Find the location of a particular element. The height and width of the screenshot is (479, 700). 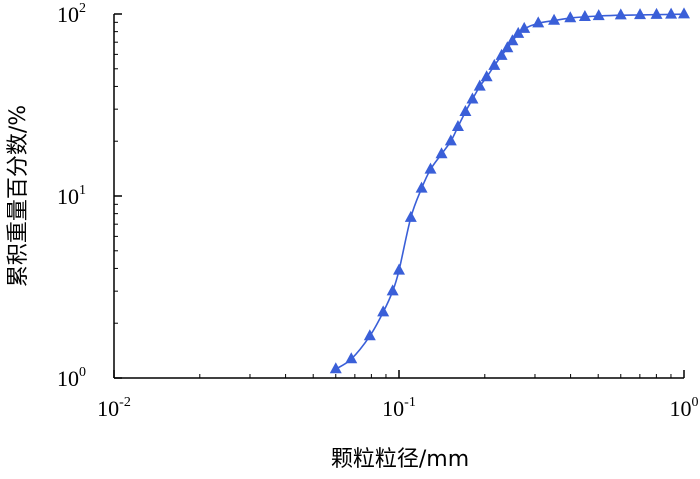

x-ticks: 10⁻² 10⁻¹ 10⁰ is located at coordinates (398, 395).